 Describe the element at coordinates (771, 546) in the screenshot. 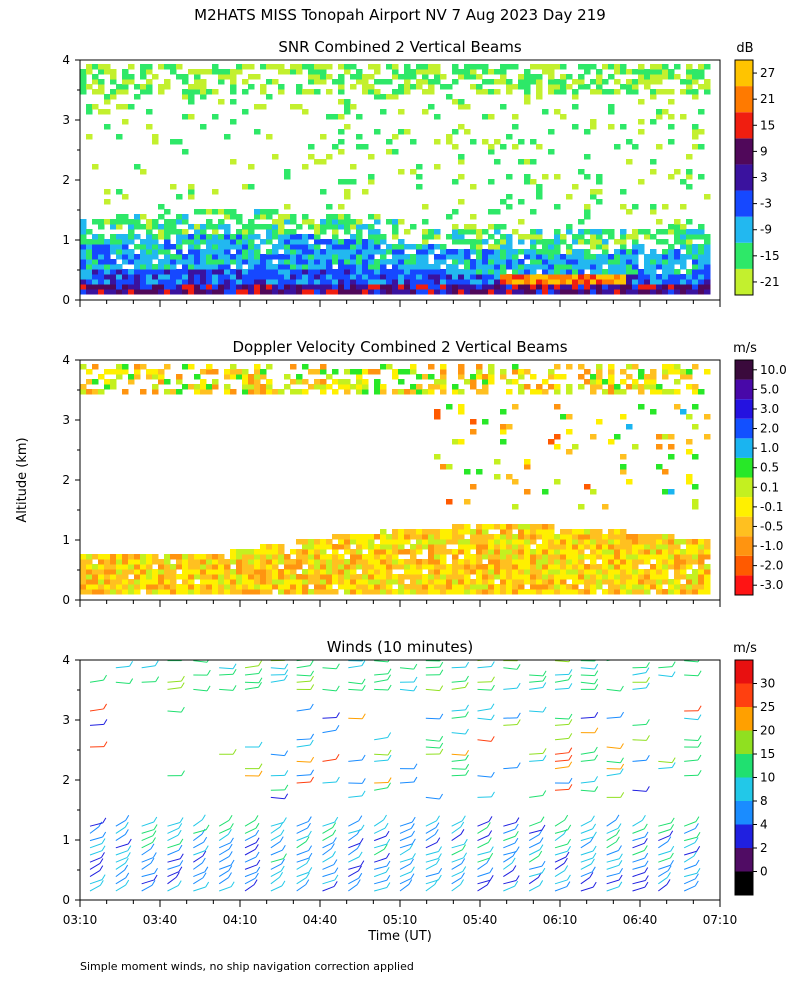

I see `colorbar-label: -1.0` at that location.